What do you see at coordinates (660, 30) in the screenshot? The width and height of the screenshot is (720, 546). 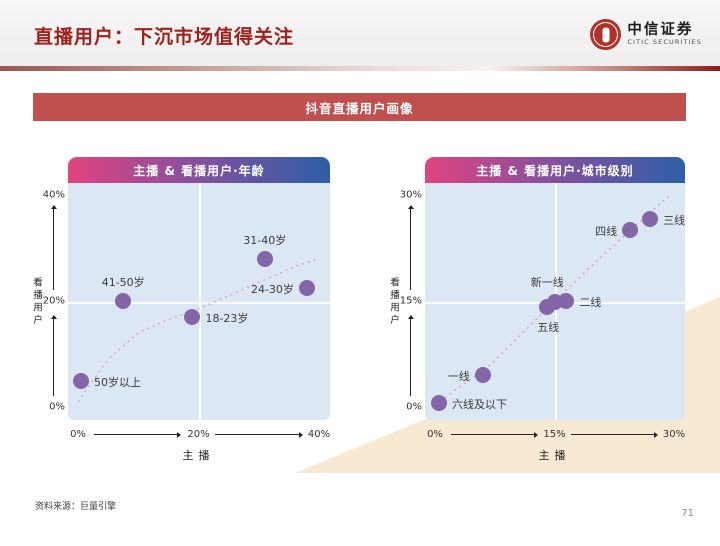 I see `logo-name-cn: 中信证券` at bounding box center [660, 30].